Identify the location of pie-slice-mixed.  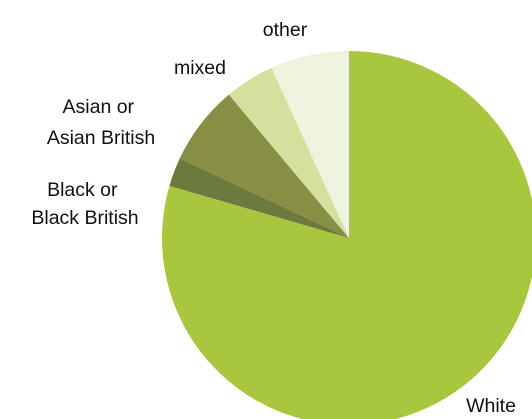
(288, 152).